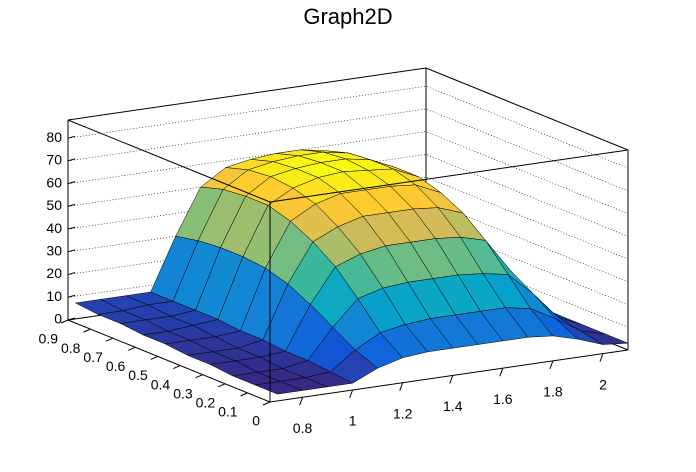  I want to click on z-tick-label: 0, so click(58, 319).